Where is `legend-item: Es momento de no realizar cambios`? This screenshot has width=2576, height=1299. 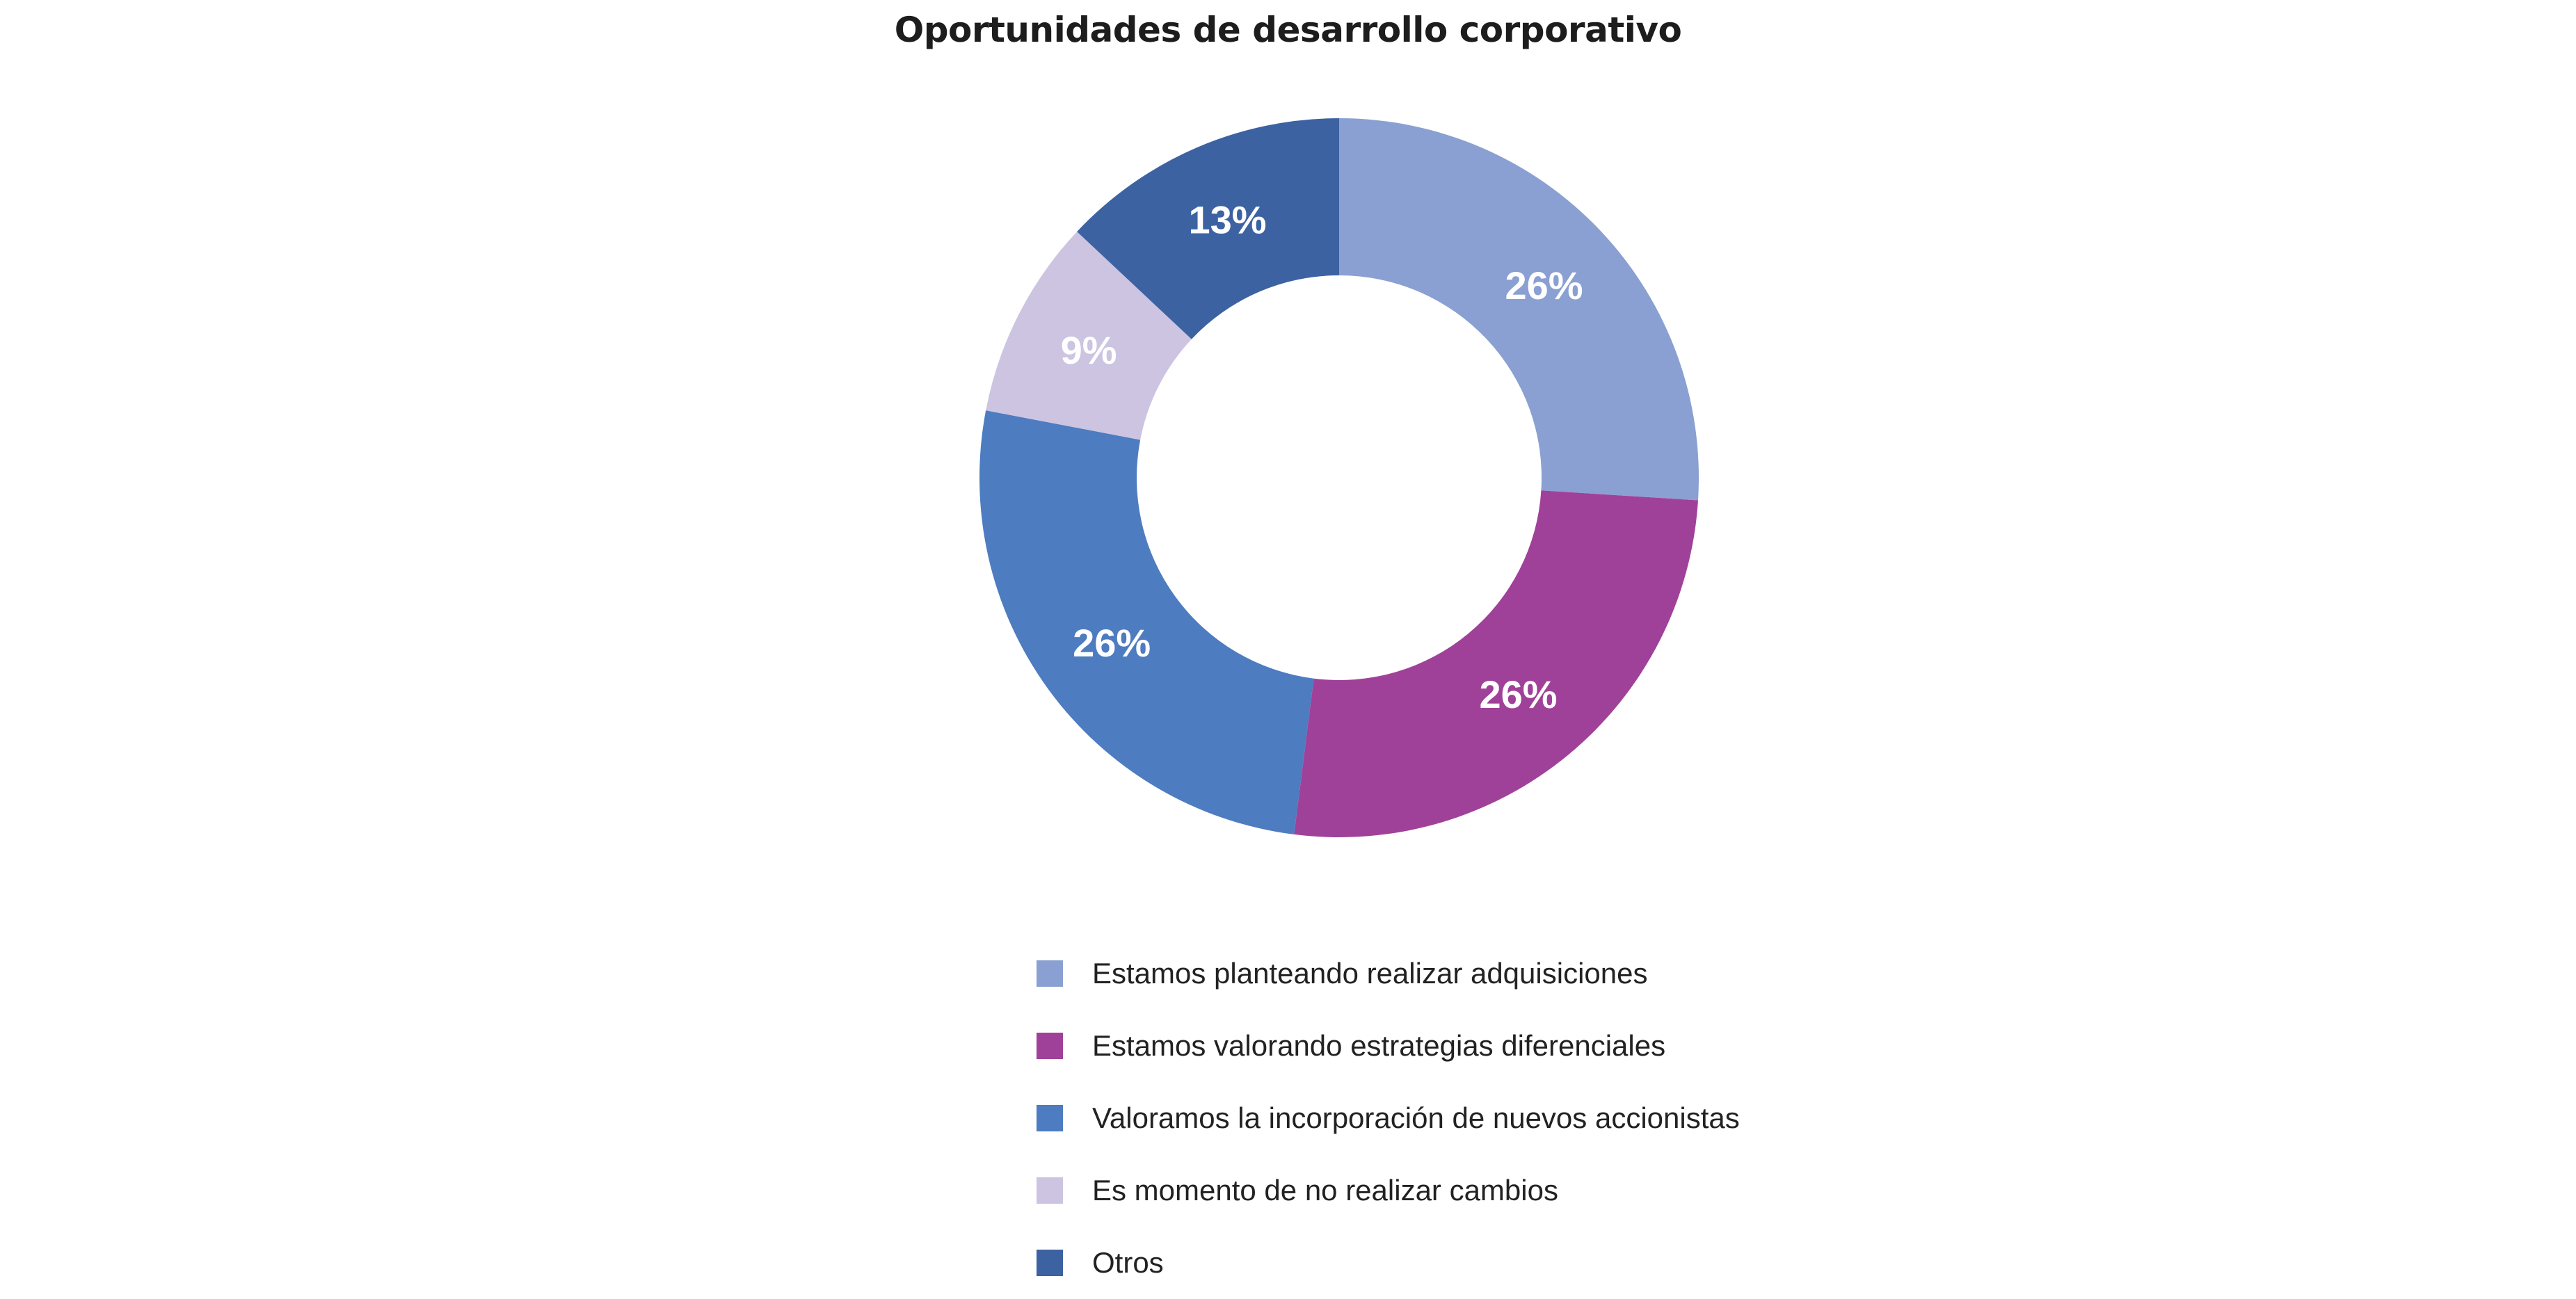 legend-item: Es momento de no realizar cambios is located at coordinates (1388, 1190).